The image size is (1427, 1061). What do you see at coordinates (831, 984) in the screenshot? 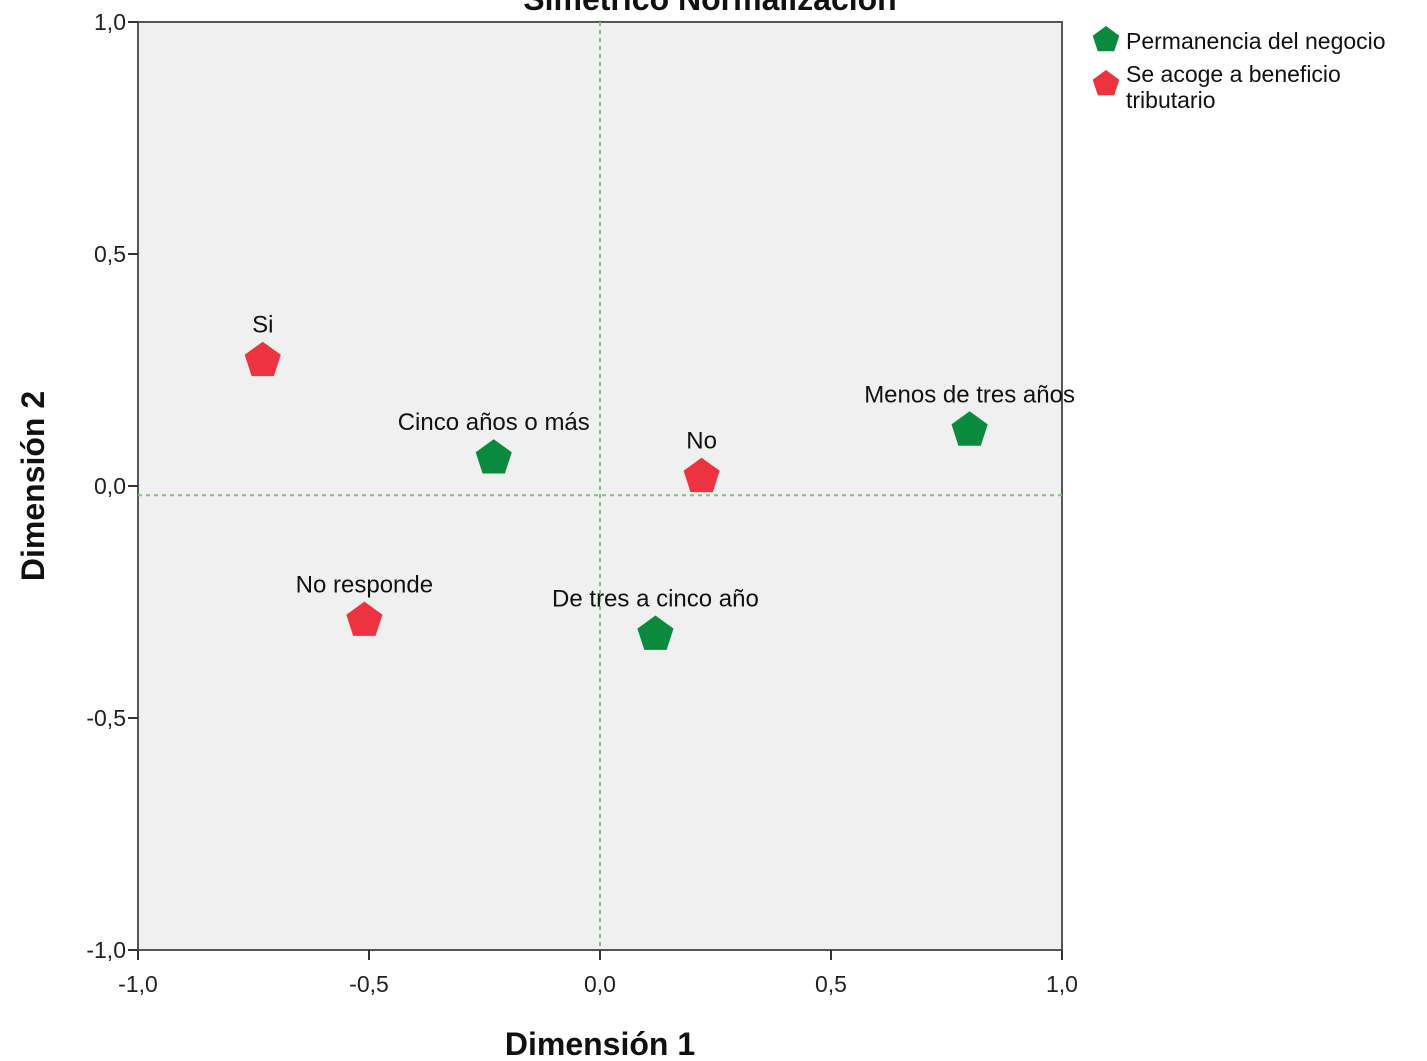
I see `x-tick-label: 0,5` at bounding box center [831, 984].